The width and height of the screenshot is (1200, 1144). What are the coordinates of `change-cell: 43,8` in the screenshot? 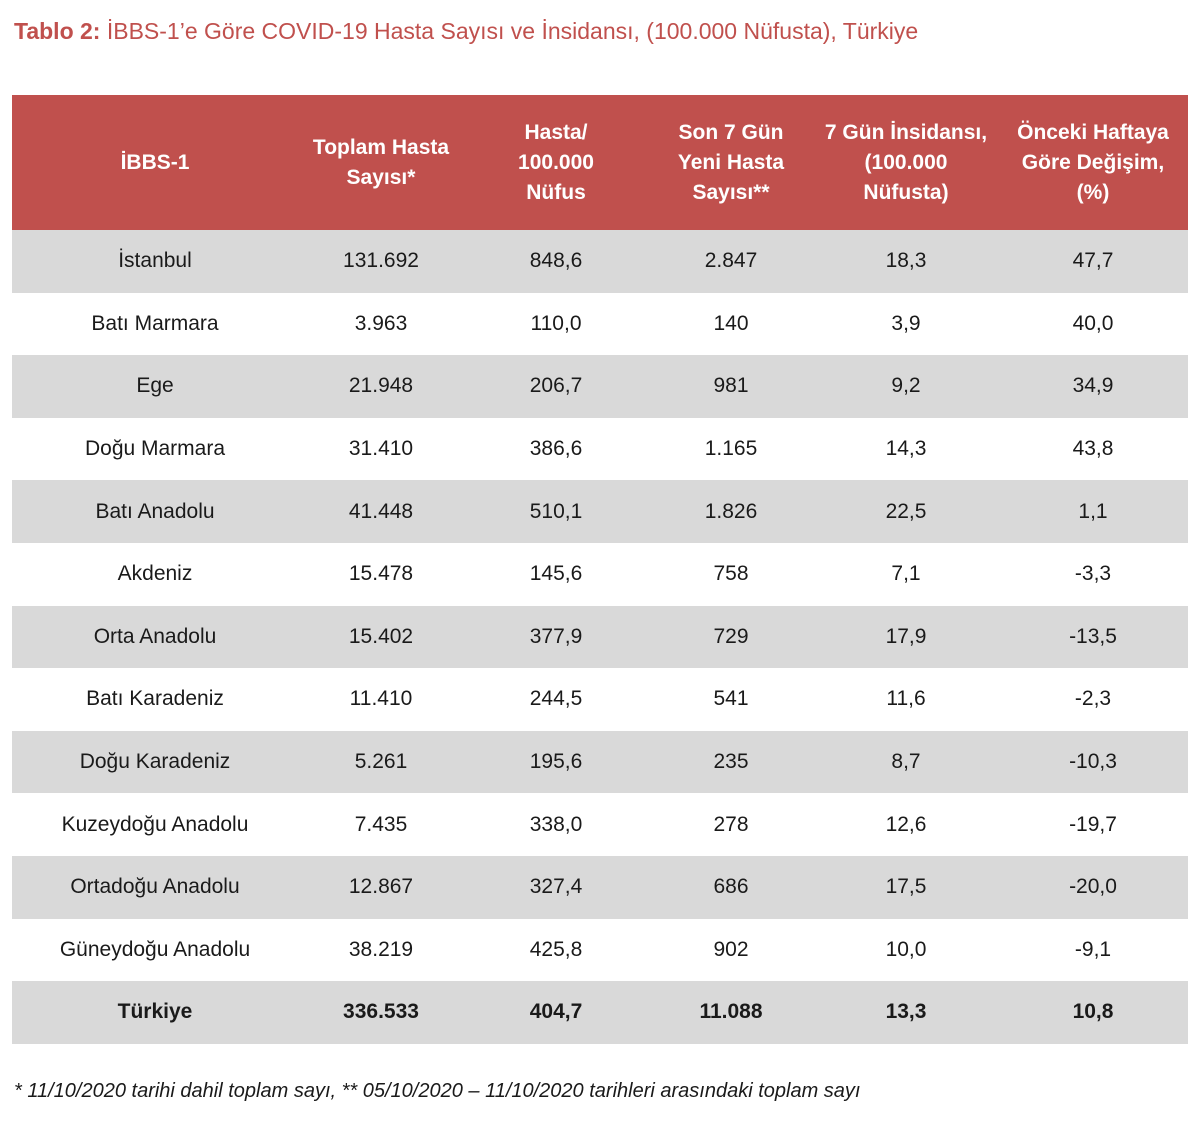 It's located at (1093, 449).